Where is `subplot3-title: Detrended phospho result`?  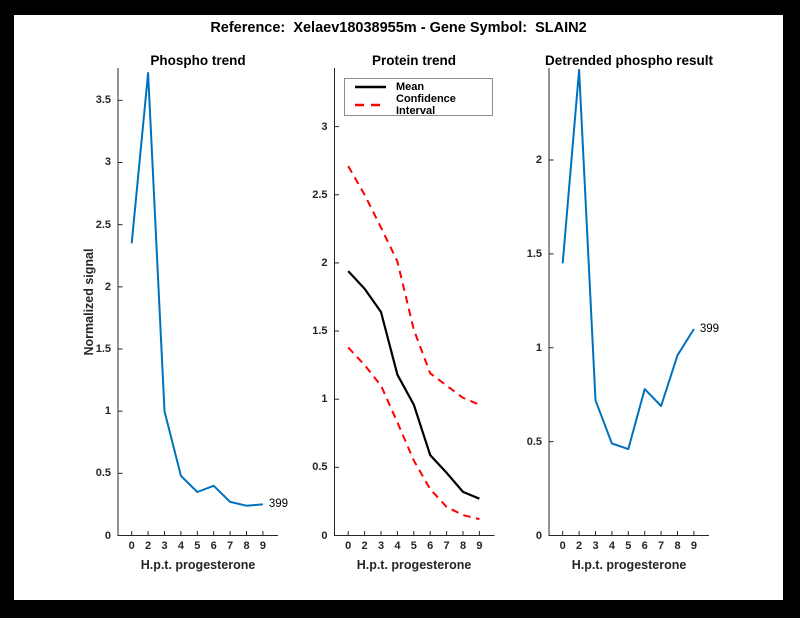 subplot3-title: Detrended phospho result is located at coordinates (628, 60).